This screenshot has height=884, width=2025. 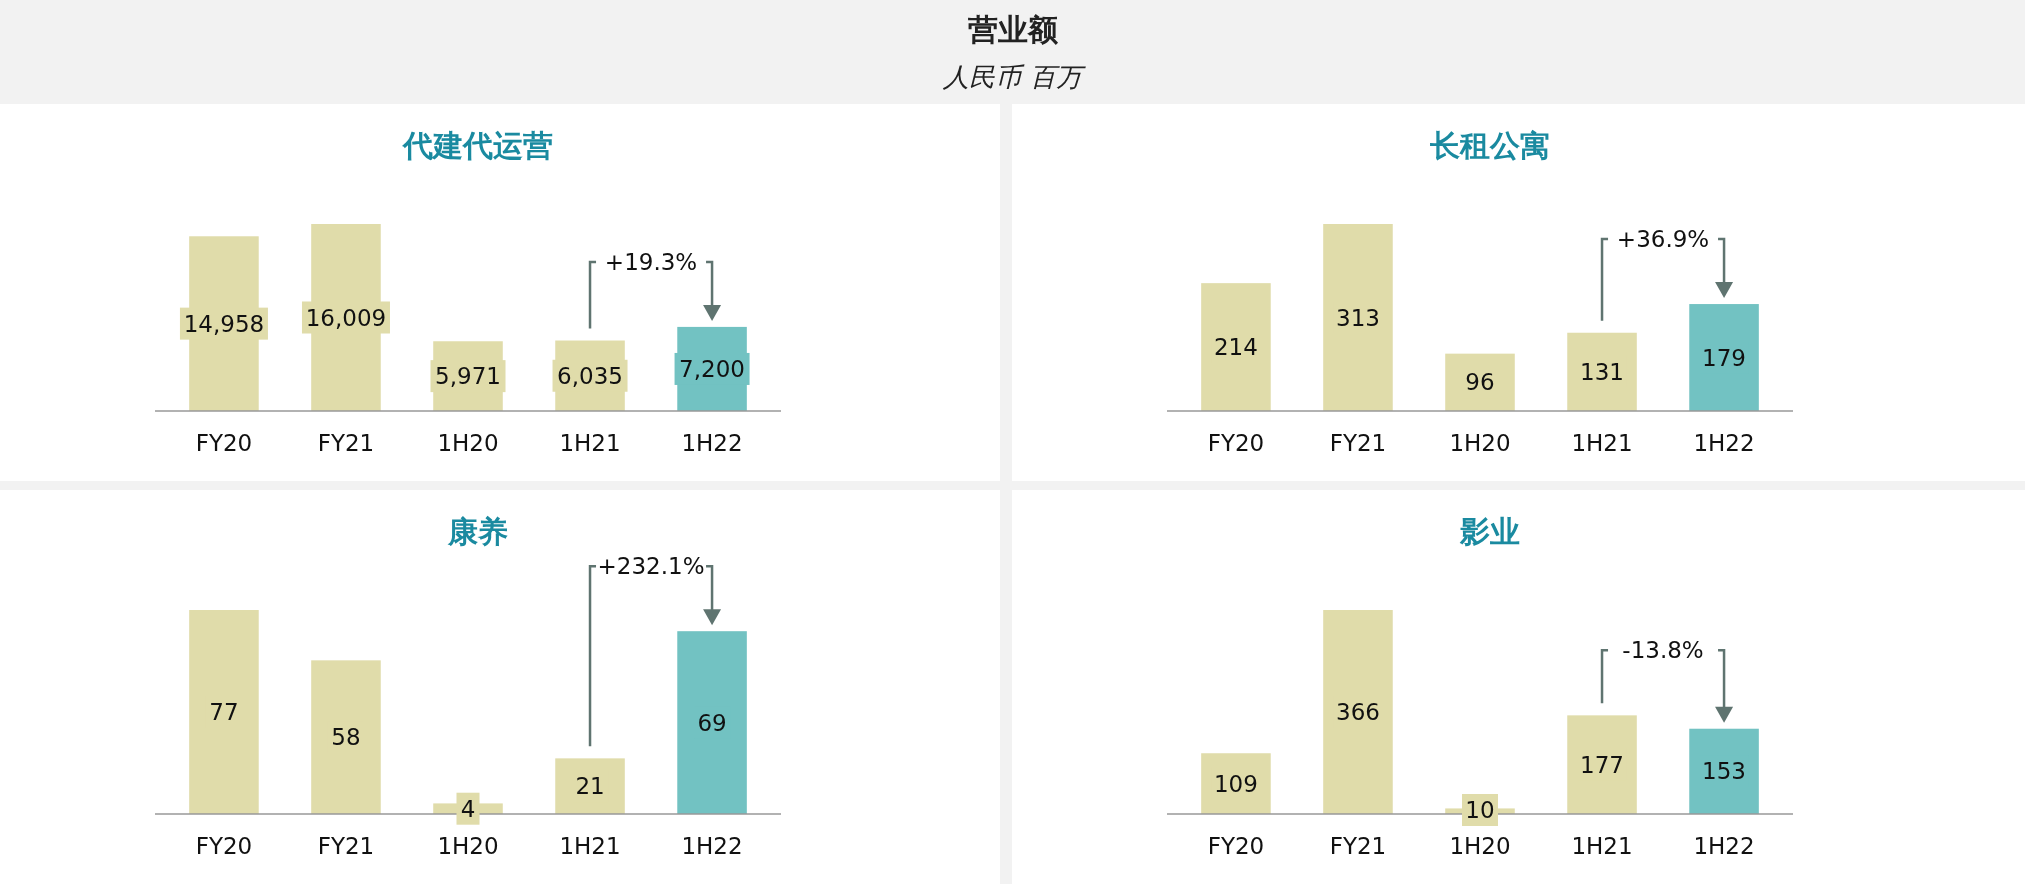 What do you see at coordinates (1235, 347) in the screenshot?
I see `data-label: 214` at bounding box center [1235, 347].